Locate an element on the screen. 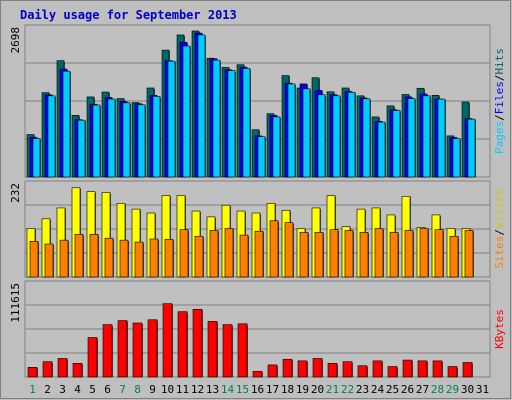  series-axis-label-part: Files is located at coordinates (499, 97).